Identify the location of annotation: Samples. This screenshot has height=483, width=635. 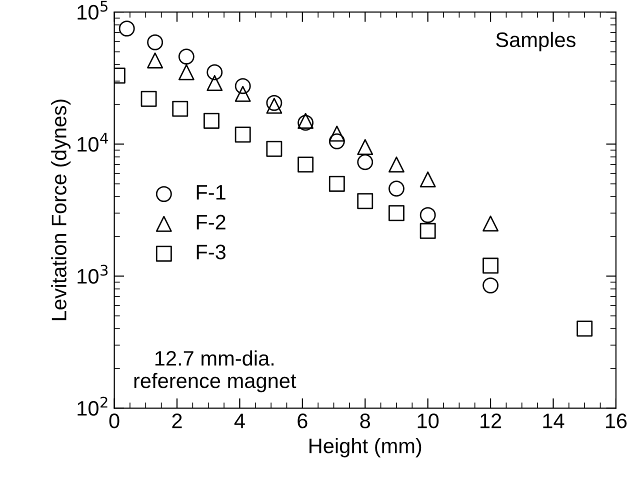
(536, 42).